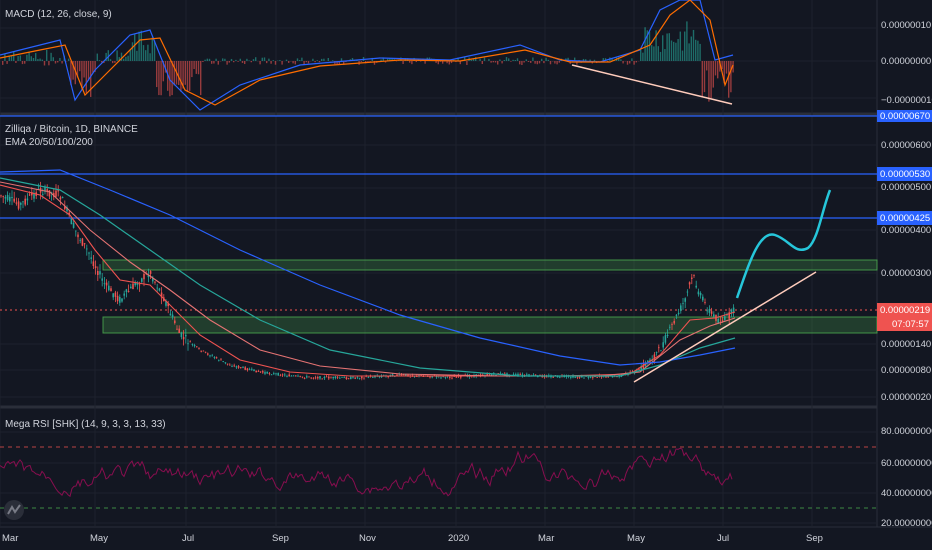 This screenshot has width=932, height=550. Describe the element at coordinates (906, 523) in the screenshot. I see `rsi-tick: 20.00000000` at that location.